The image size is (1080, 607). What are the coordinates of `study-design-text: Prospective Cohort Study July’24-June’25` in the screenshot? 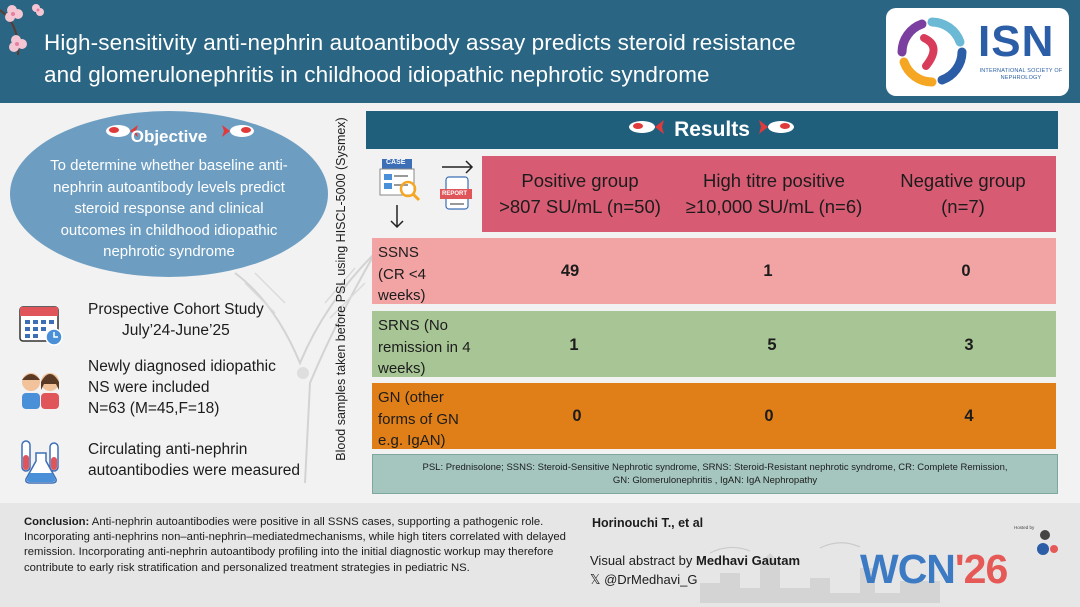 It's located at (204, 320).